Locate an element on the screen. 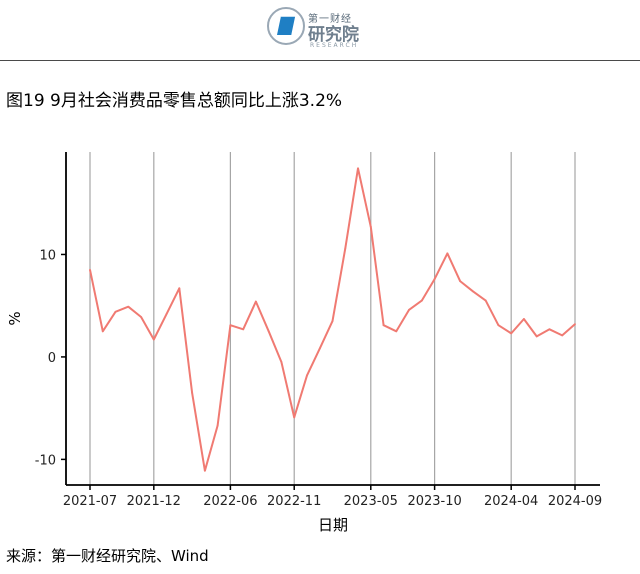 This screenshot has width=640, height=574. y-axis-title: % is located at coordinates (15, 318).